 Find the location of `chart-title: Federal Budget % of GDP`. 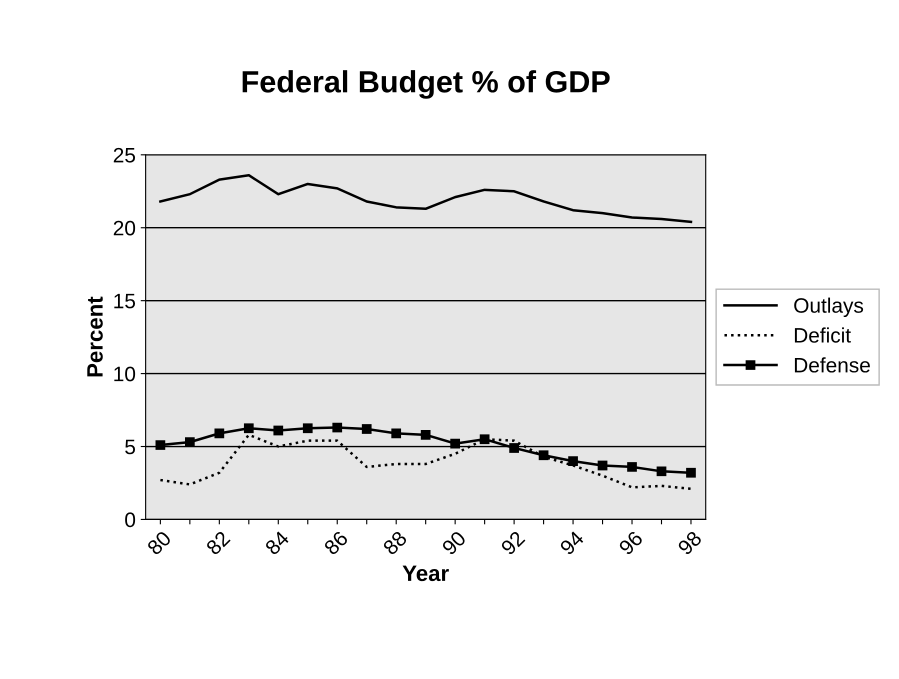

chart-title: Federal Budget % of GDP is located at coordinates (426, 84).